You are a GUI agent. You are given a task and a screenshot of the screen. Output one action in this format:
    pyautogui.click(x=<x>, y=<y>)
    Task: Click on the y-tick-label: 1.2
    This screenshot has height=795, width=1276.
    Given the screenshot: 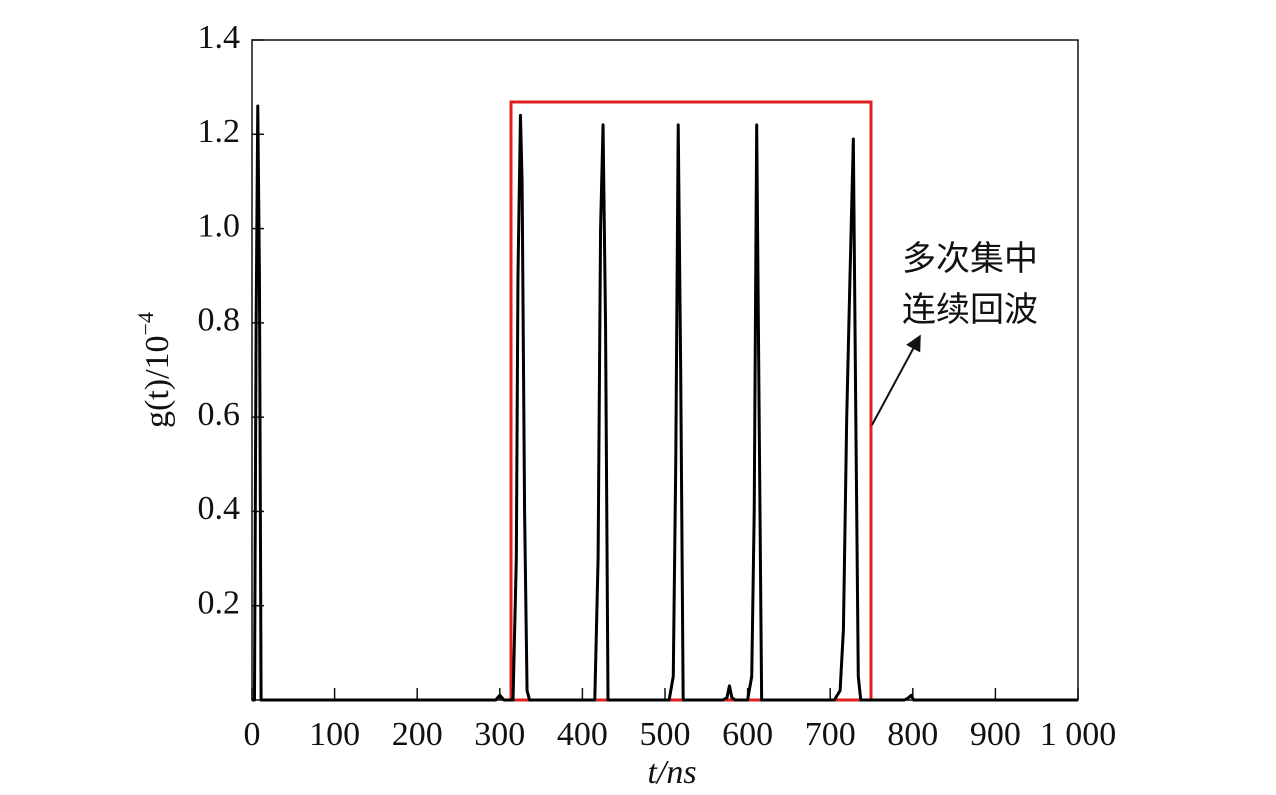 What is the action you would take?
    pyautogui.click(x=219, y=131)
    